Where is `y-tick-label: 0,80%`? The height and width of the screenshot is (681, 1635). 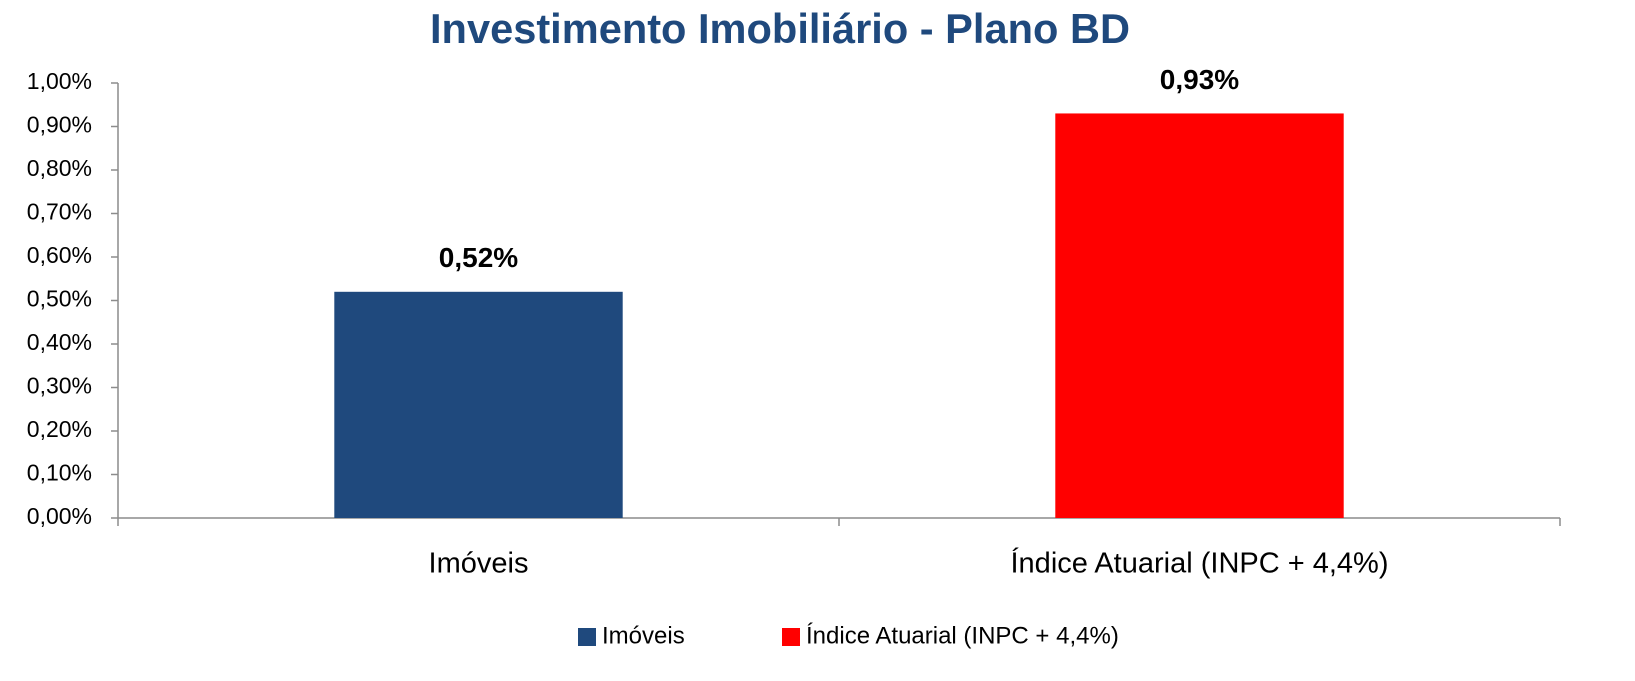 y-tick-label: 0,80% is located at coordinates (59, 168).